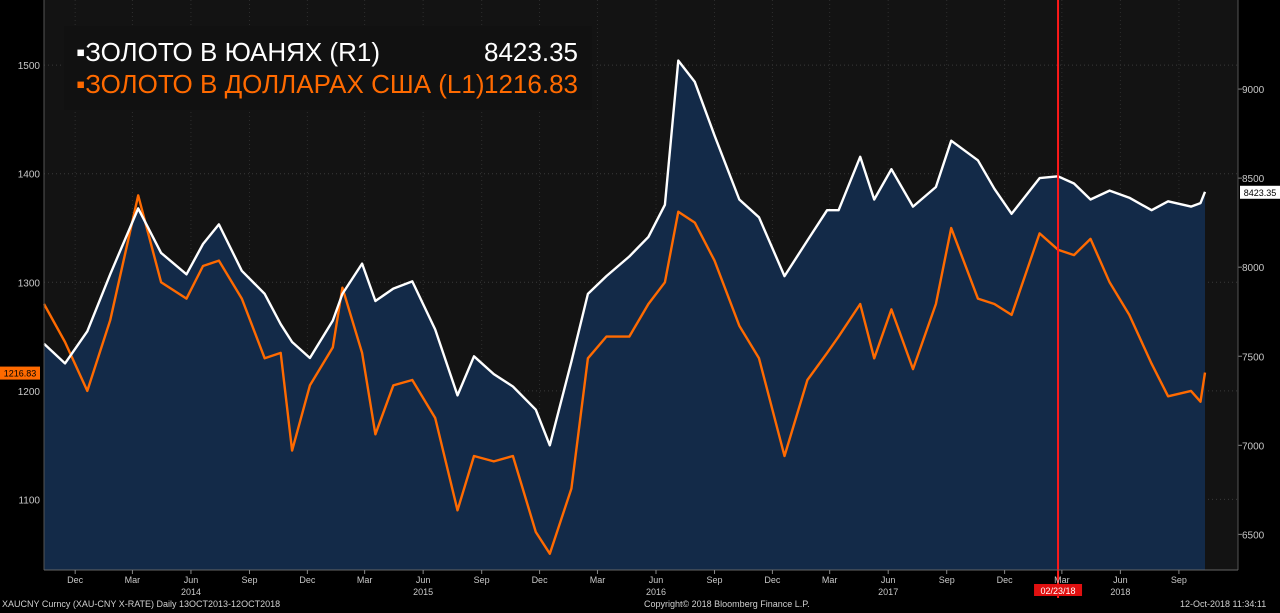 This screenshot has width=1280, height=613. I want to click on right-axis-tick-label: 7000, so click(1253, 446).